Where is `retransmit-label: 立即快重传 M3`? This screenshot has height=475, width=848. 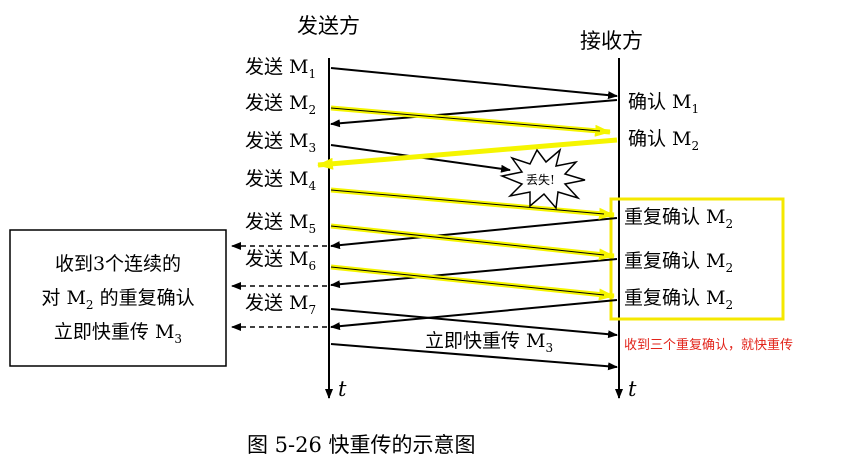
retransmit-label: 立即快重传 M3 is located at coordinates (489, 342).